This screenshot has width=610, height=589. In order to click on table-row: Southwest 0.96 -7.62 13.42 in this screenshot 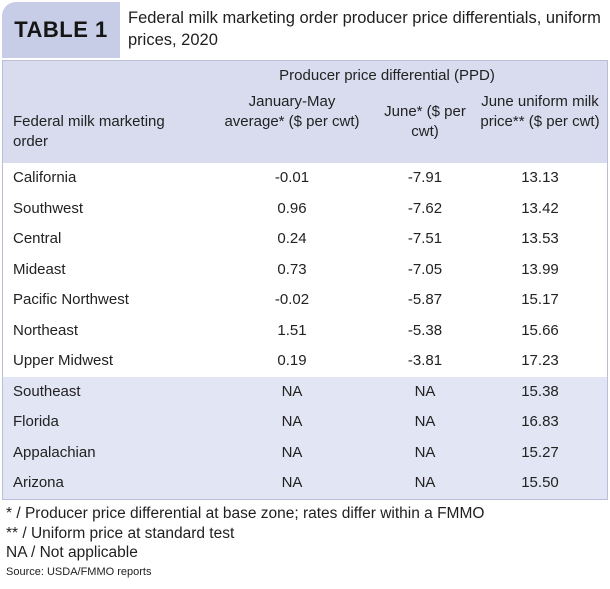, I will do `click(305, 208)`.